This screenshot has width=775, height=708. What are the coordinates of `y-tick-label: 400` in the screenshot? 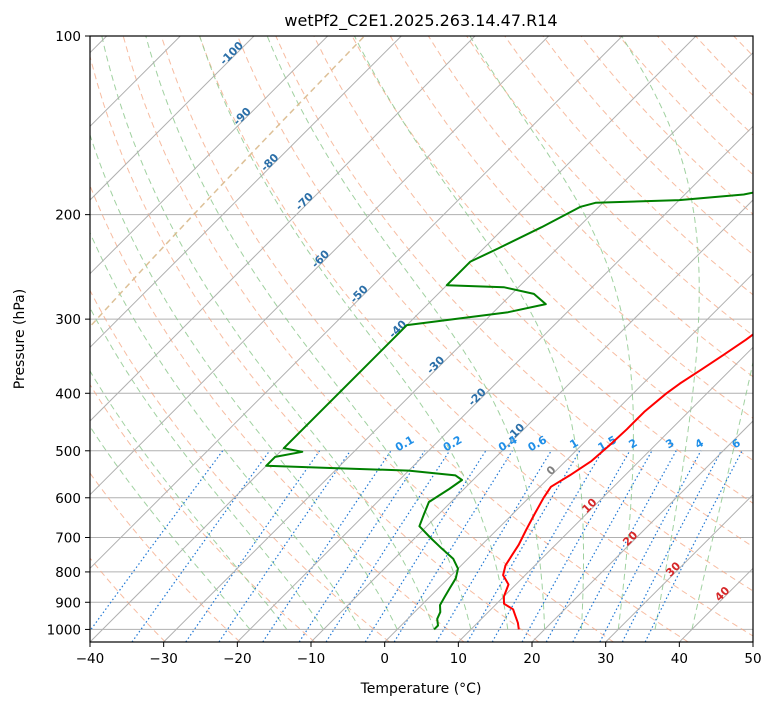 It's located at (68, 394).